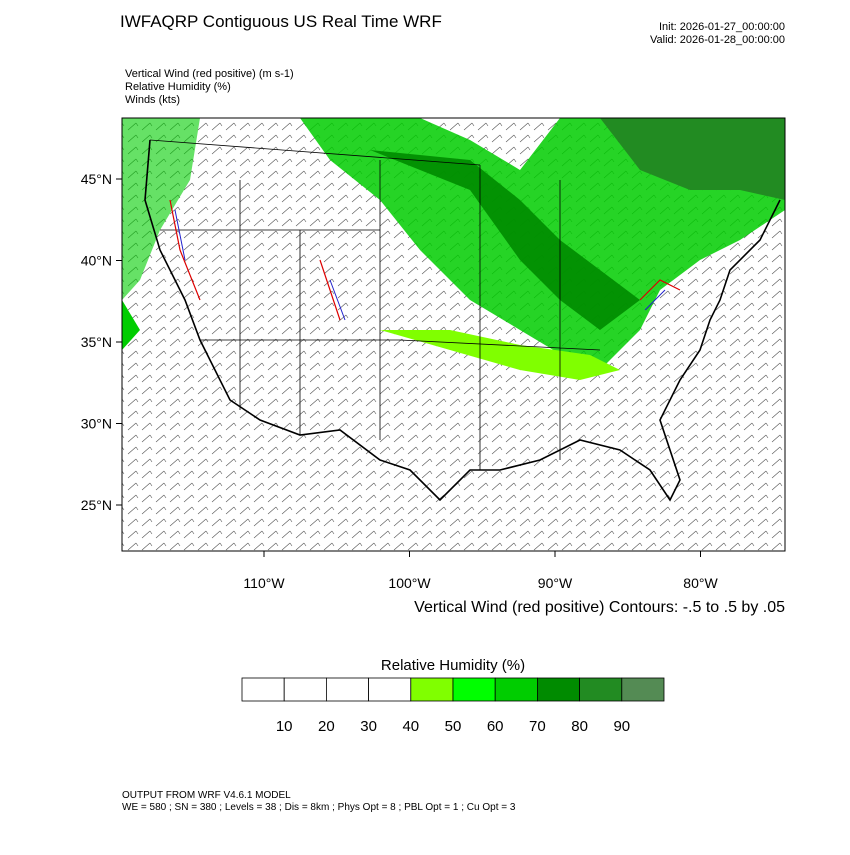 Image resolution: width=850 pixels, height=855 pixels. I want to click on colorbar-label: 60, so click(495, 726).